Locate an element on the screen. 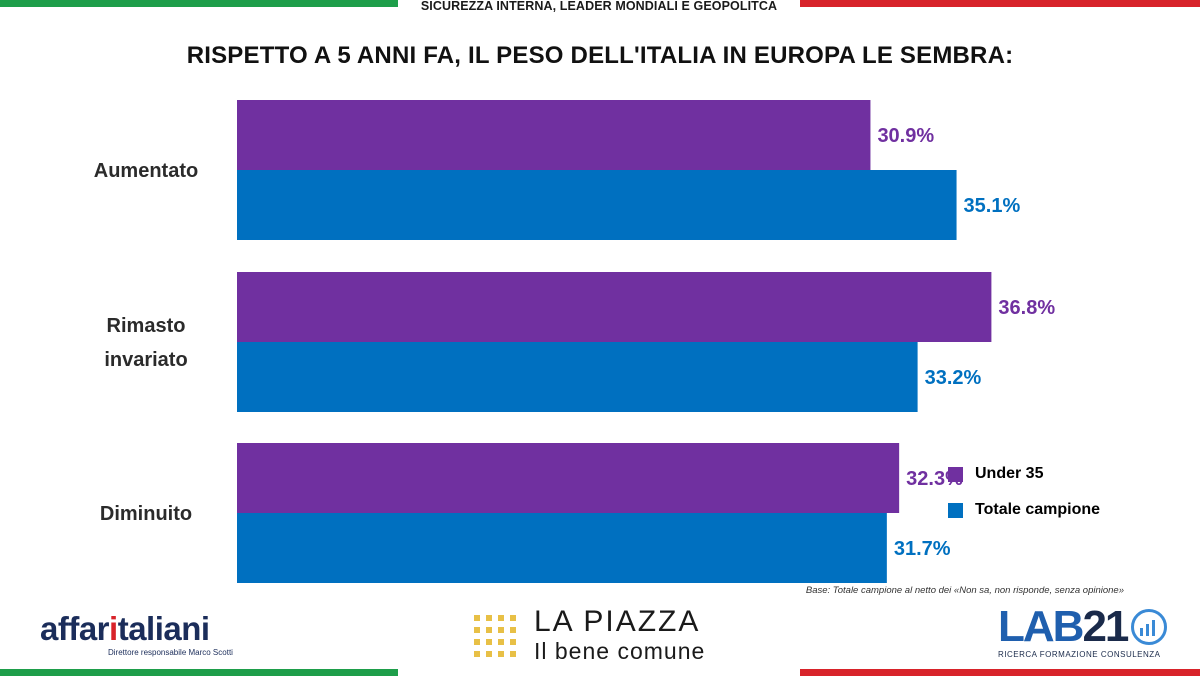 Image resolution: width=1200 pixels, height=676 pixels. legend-item-totale-campione: Totale campione is located at coordinates (1024, 510).